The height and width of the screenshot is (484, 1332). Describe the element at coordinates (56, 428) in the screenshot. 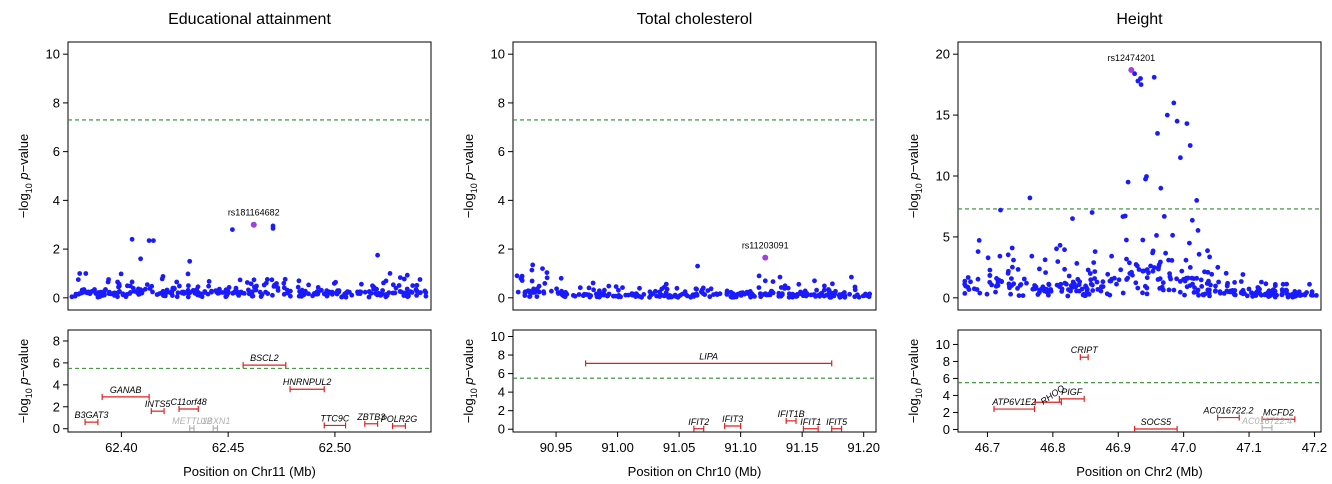

I see `y-tick-label: 0` at that location.